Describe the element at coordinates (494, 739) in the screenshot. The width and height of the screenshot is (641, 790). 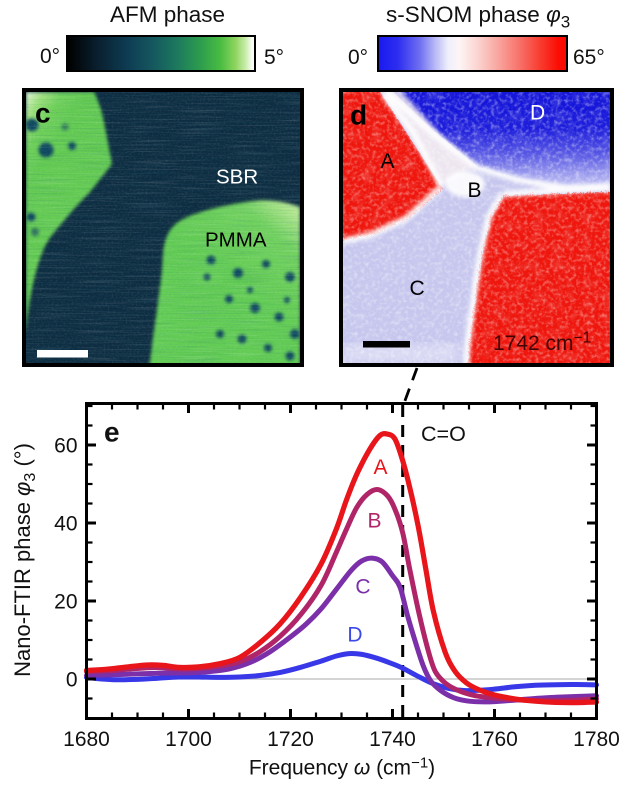
I see `svg-text: 1760` at that location.